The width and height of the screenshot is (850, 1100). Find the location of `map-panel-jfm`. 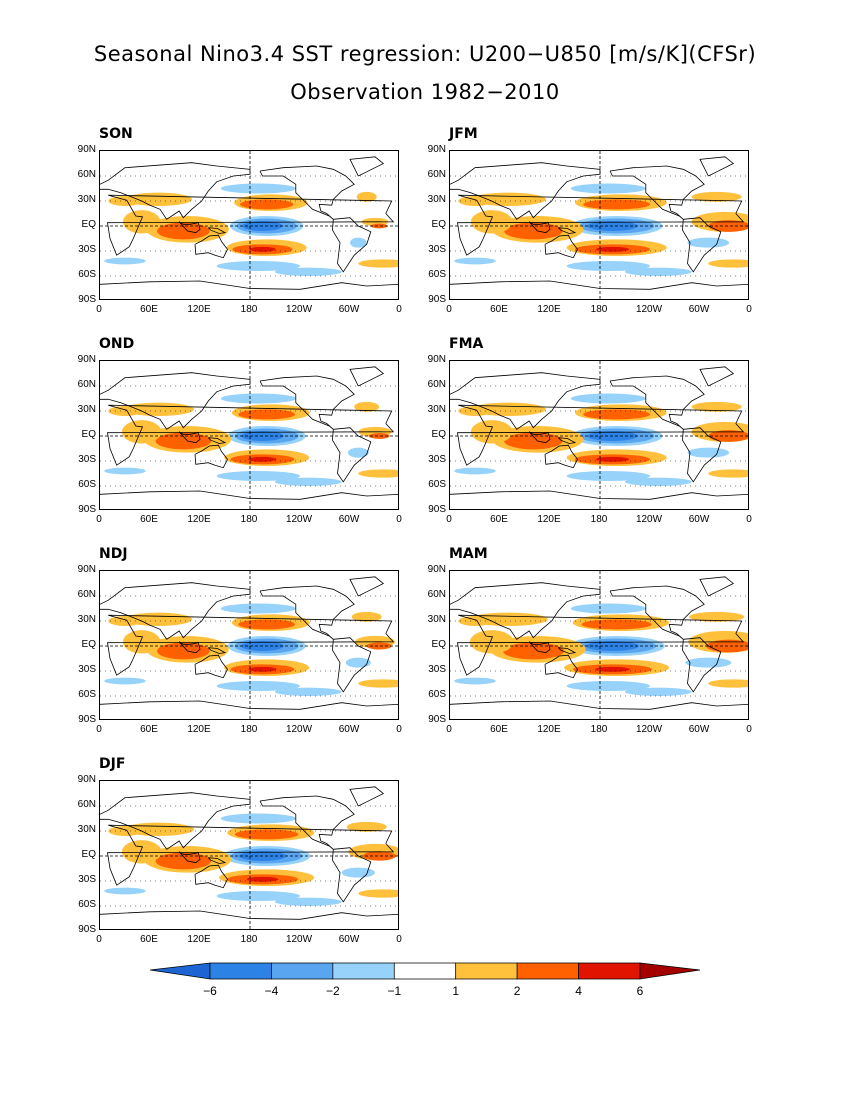

map-panel-jfm is located at coordinates (599, 225).